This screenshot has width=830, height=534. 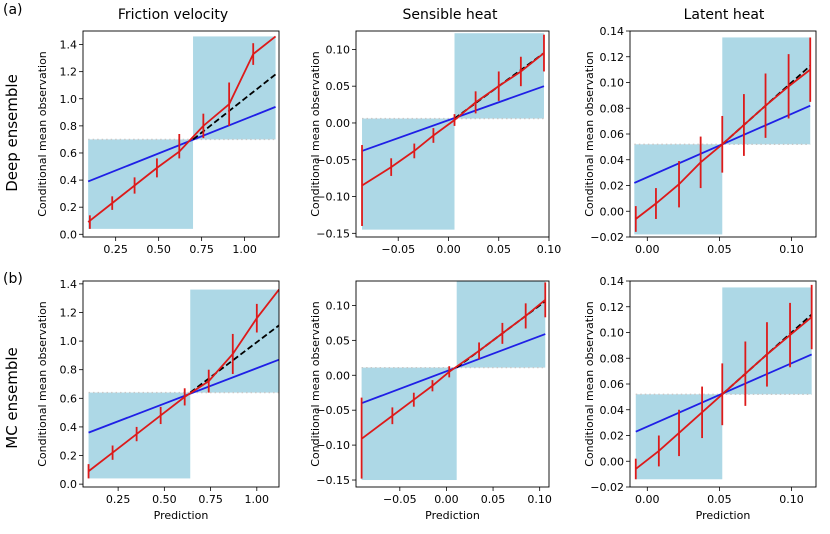 I want to click on panel-a-latent-heat-ytick-label-8: 0.14, so click(x=612, y=31).